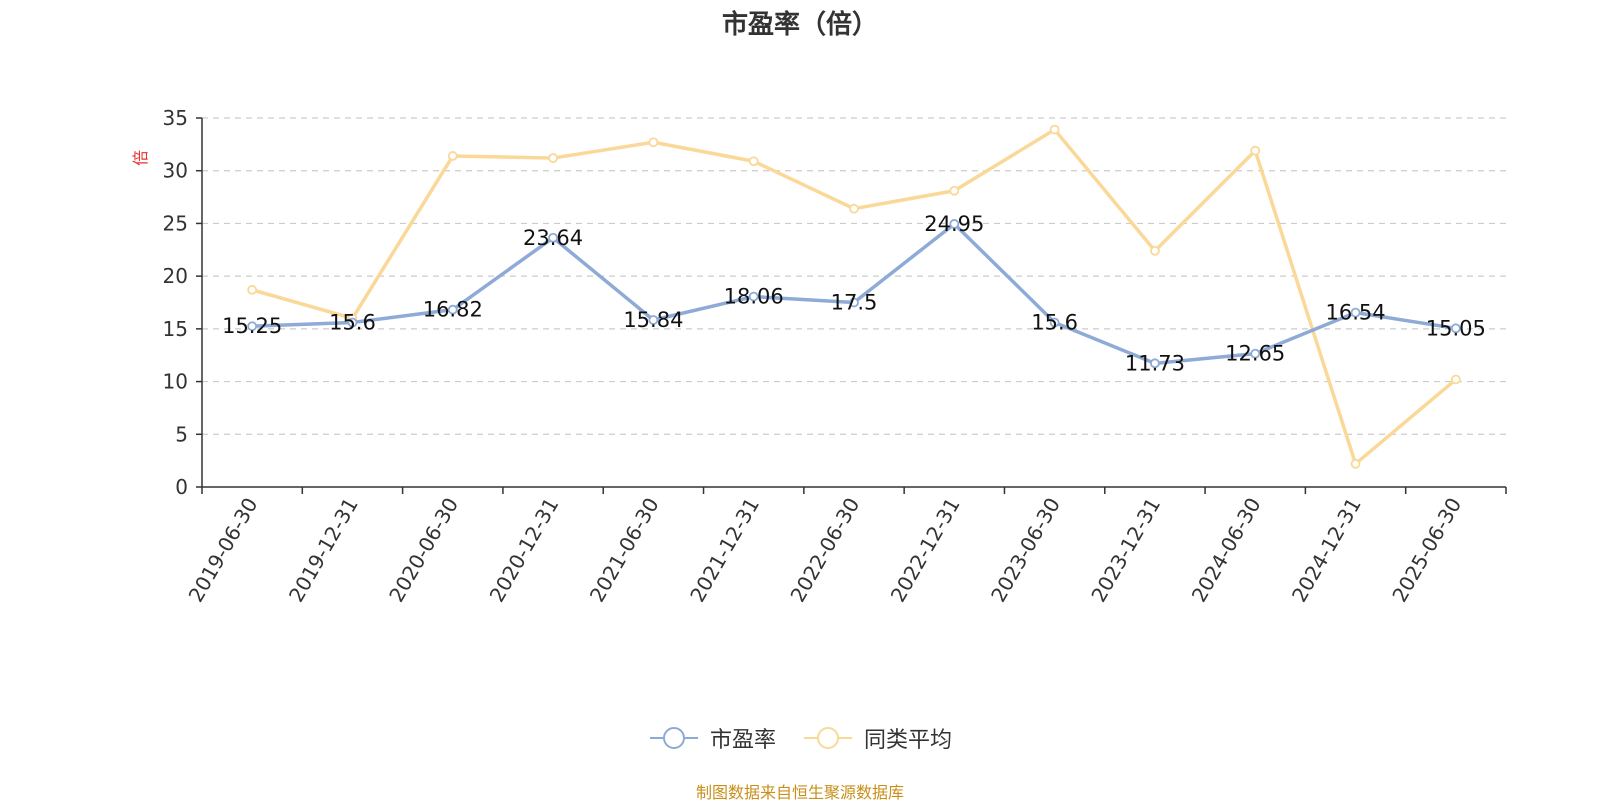 This screenshot has width=1600, height=803. Describe the element at coordinates (175, 171) in the screenshot. I see `y-tick-label: 30` at that location.